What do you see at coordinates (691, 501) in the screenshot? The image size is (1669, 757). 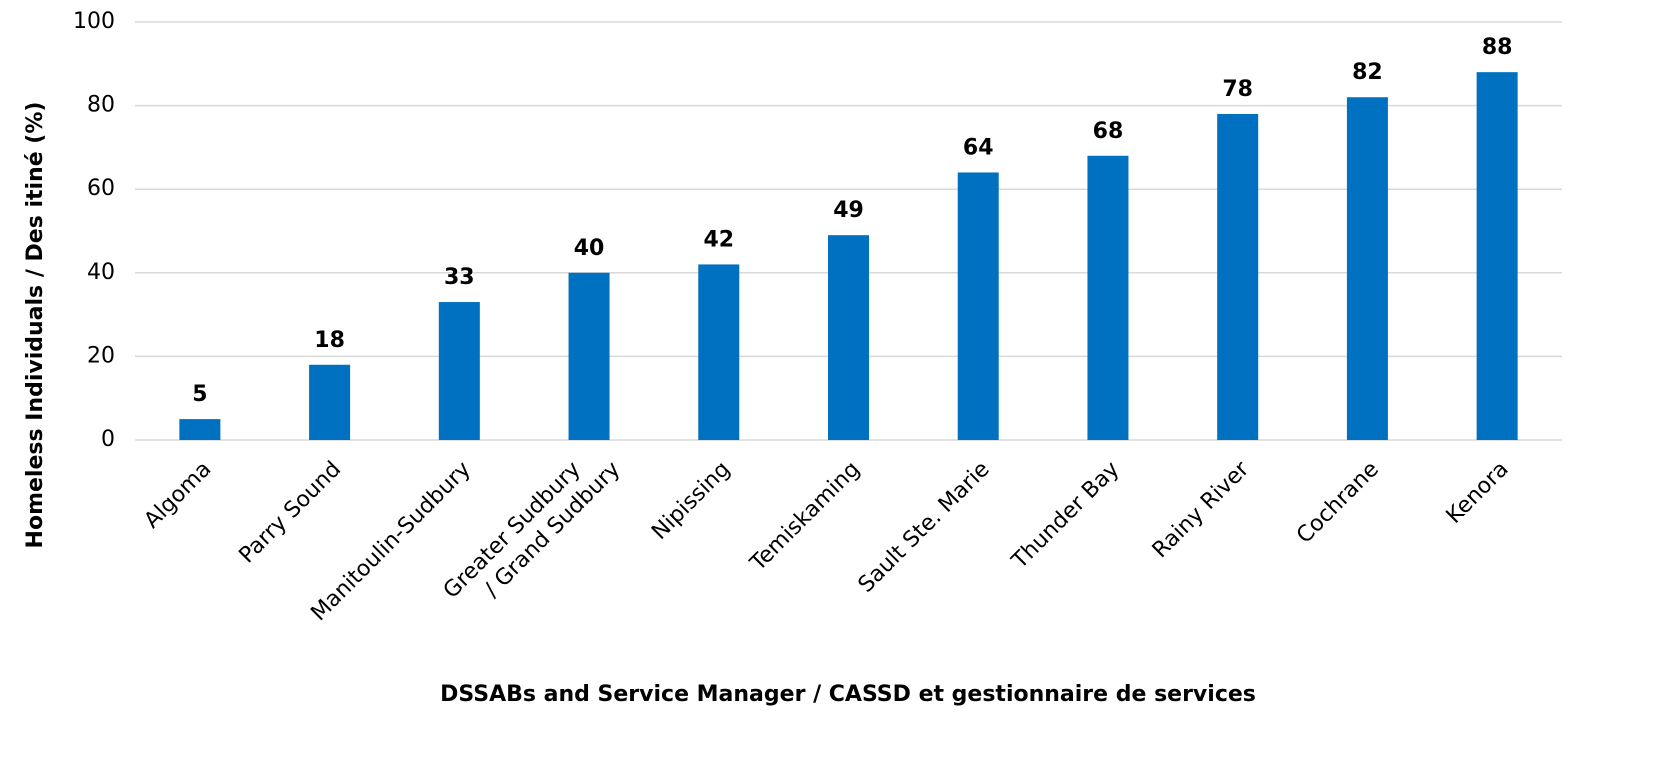 I see `x-tick-label: Nipissing` at bounding box center [691, 501].